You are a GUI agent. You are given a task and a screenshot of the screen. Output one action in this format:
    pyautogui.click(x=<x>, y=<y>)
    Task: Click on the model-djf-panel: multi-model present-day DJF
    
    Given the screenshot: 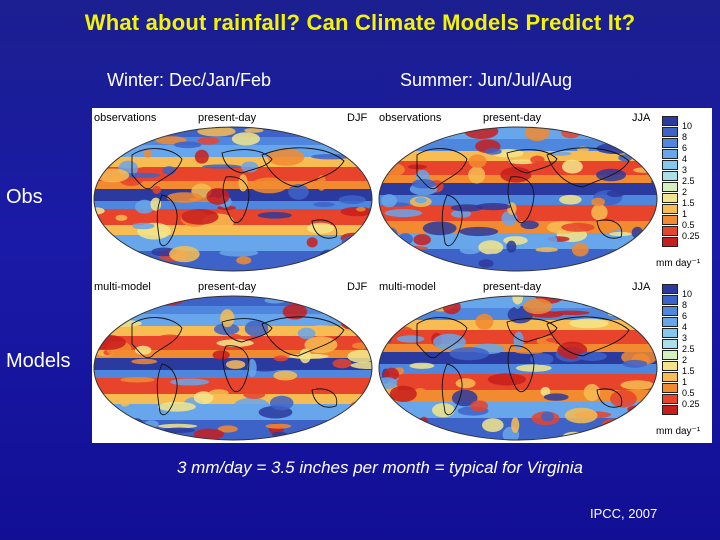 What is the action you would take?
    pyautogui.click(x=233, y=361)
    